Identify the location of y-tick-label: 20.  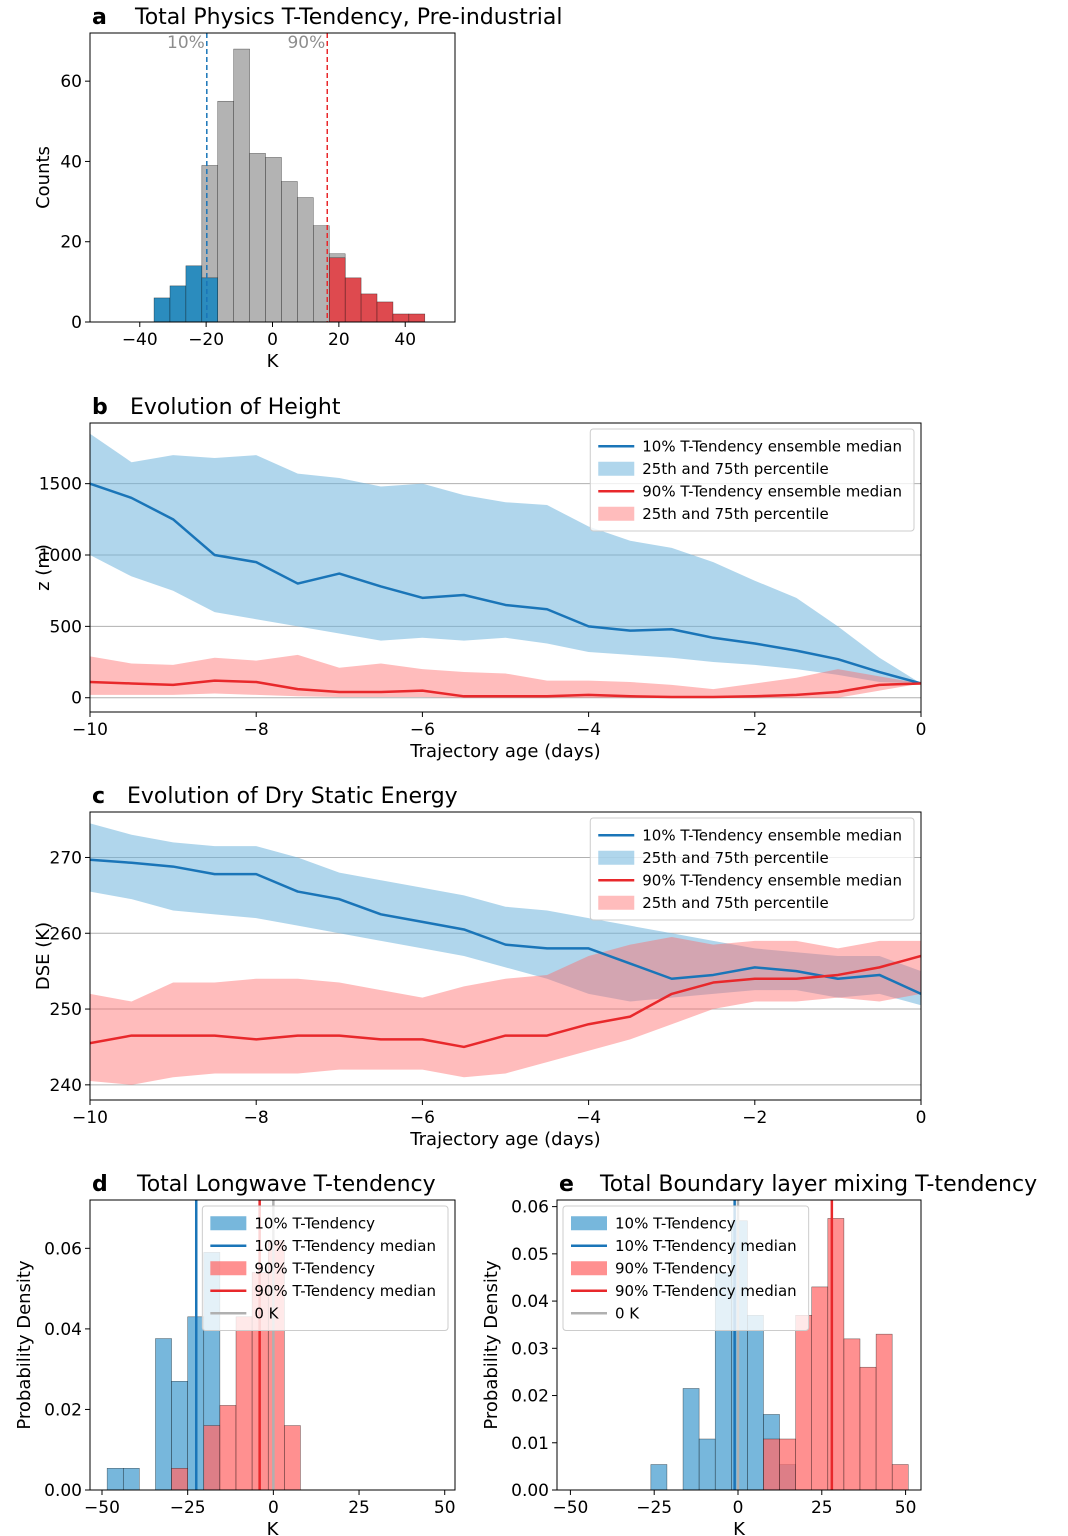
(71, 243).